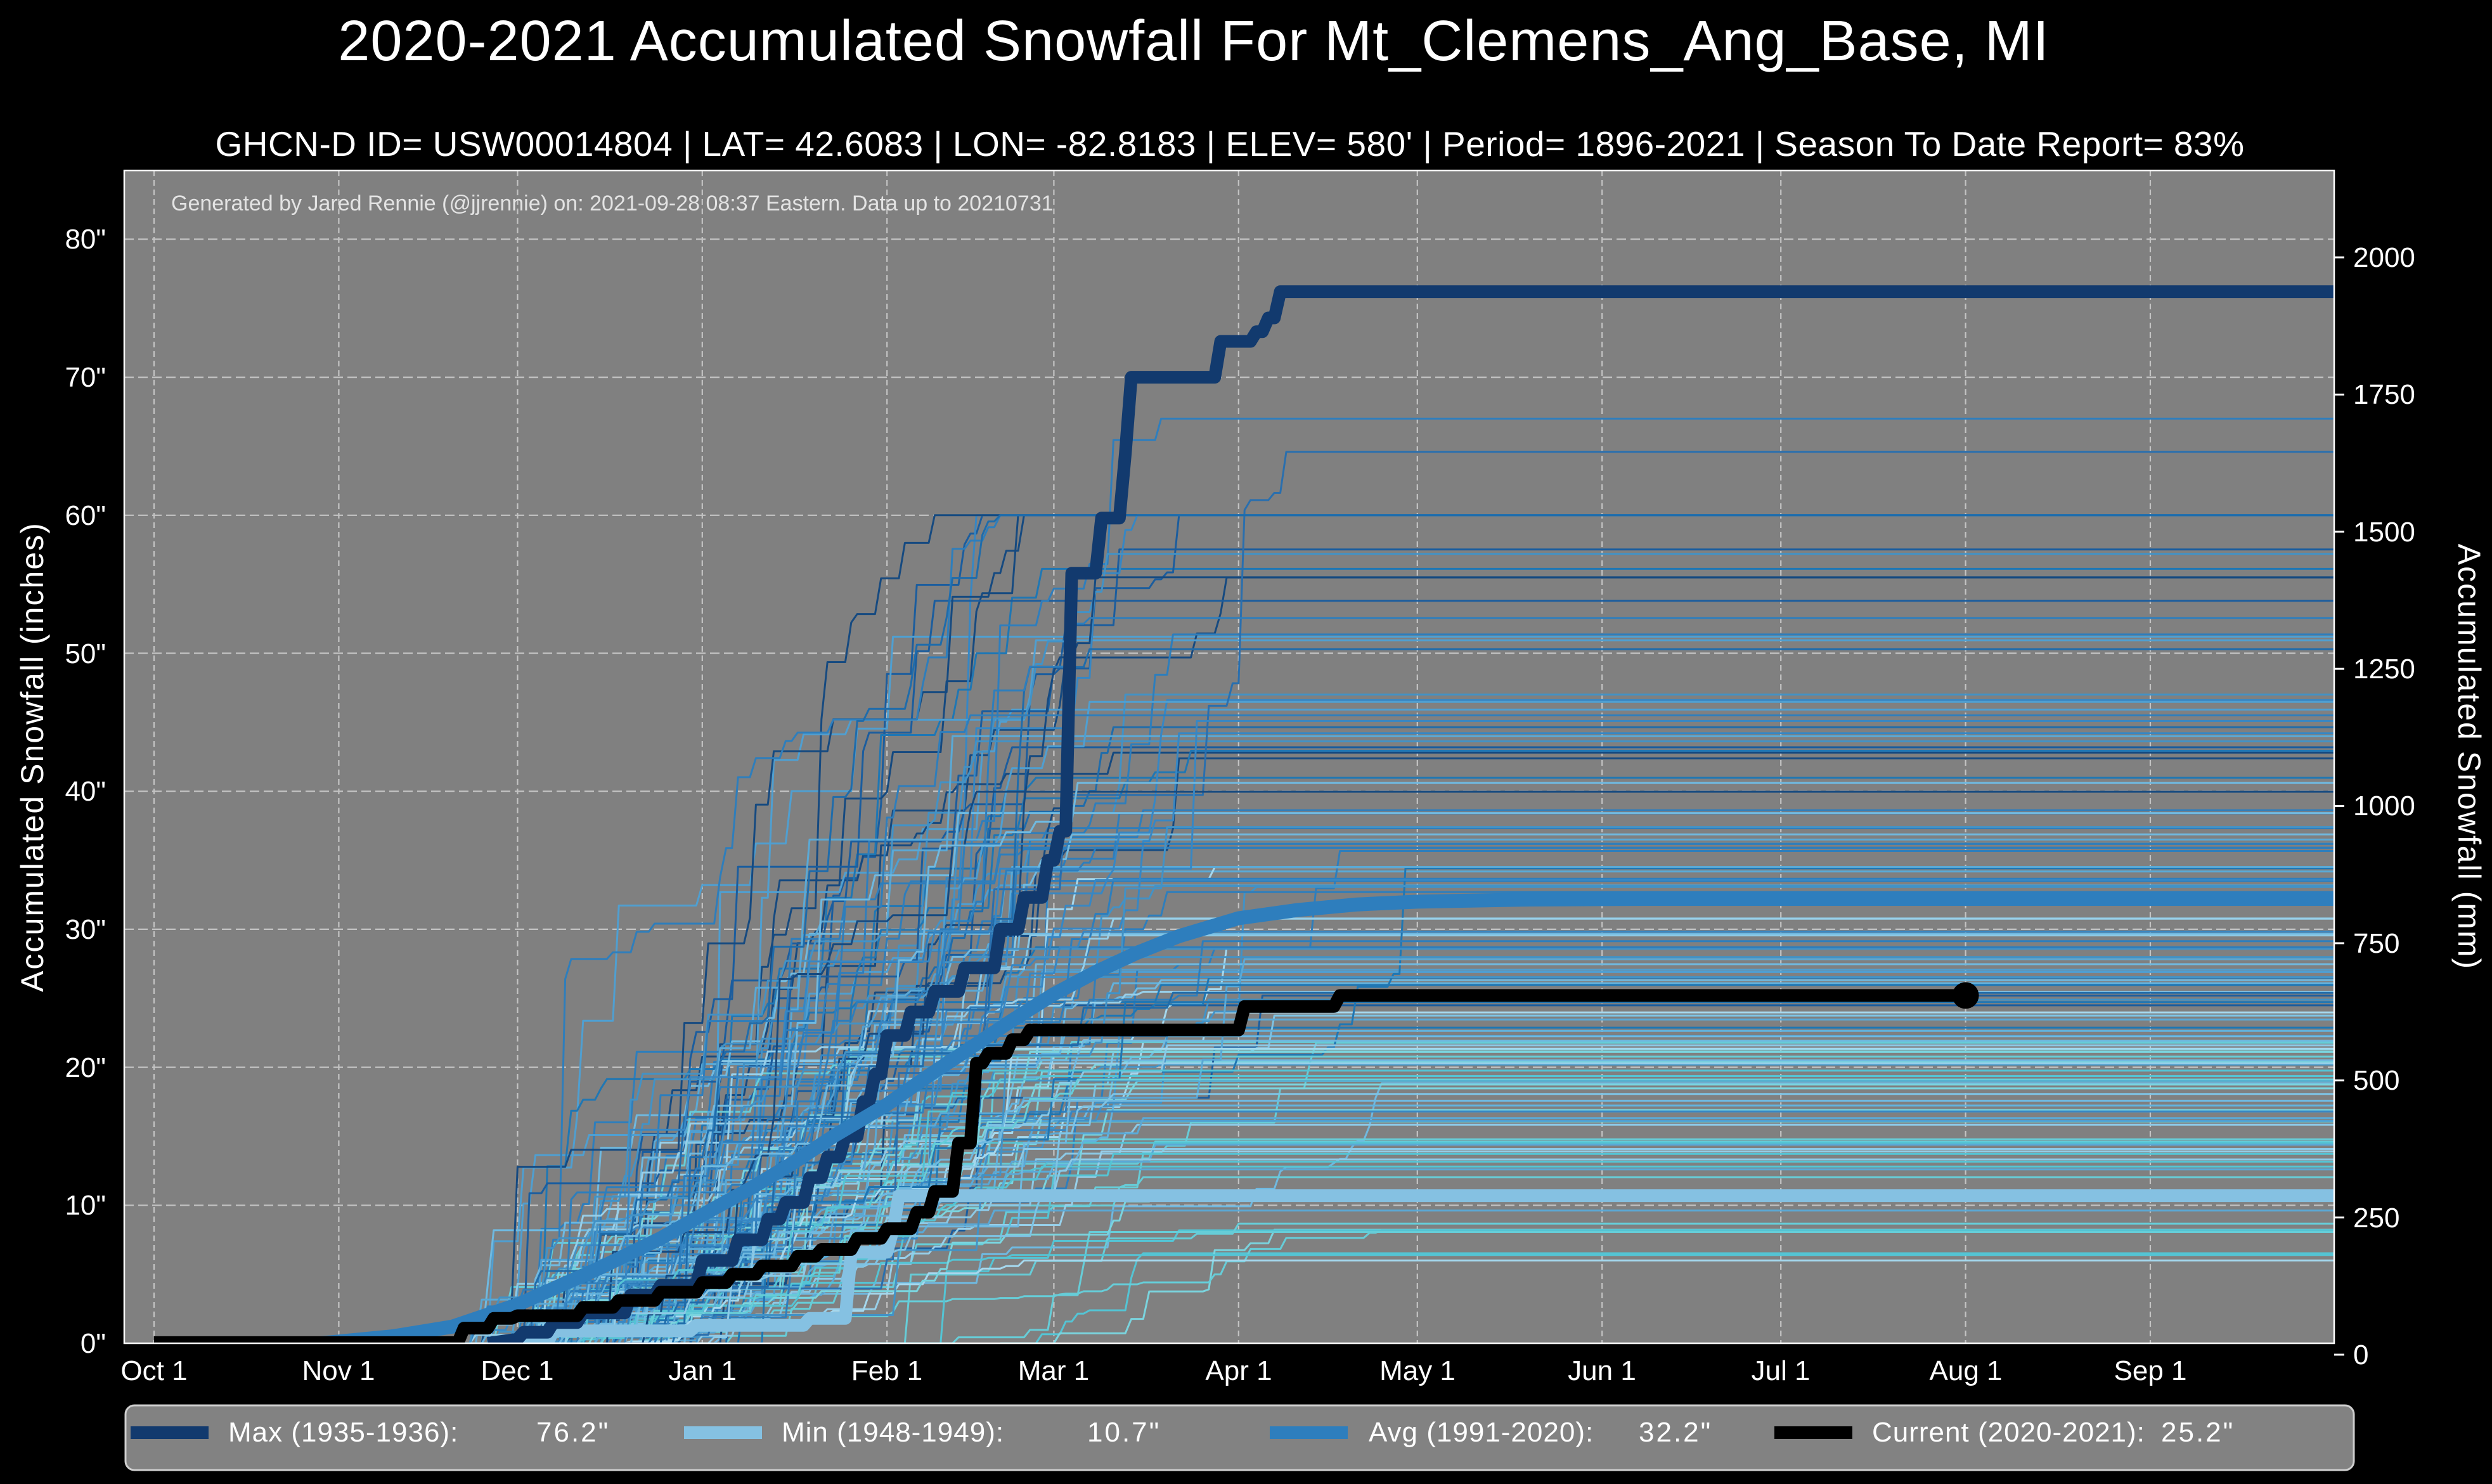 Image resolution: width=2492 pixels, height=1484 pixels. Describe the element at coordinates (85, 1068) in the screenshot. I see `svg-text: 20"` at that location.